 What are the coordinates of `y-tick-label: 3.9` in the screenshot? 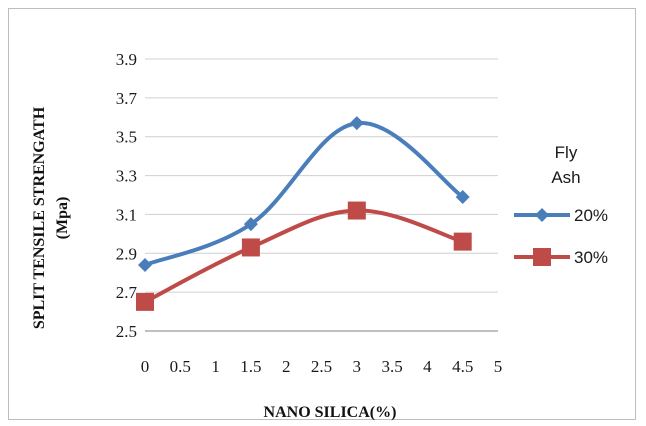 It's located at (126, 59).